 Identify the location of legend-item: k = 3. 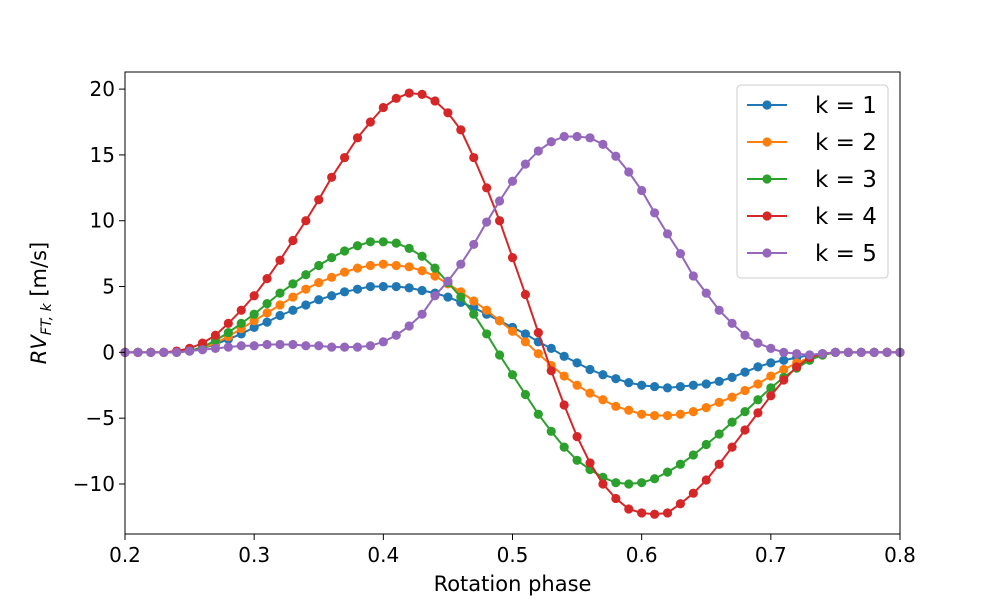
(812, 180).